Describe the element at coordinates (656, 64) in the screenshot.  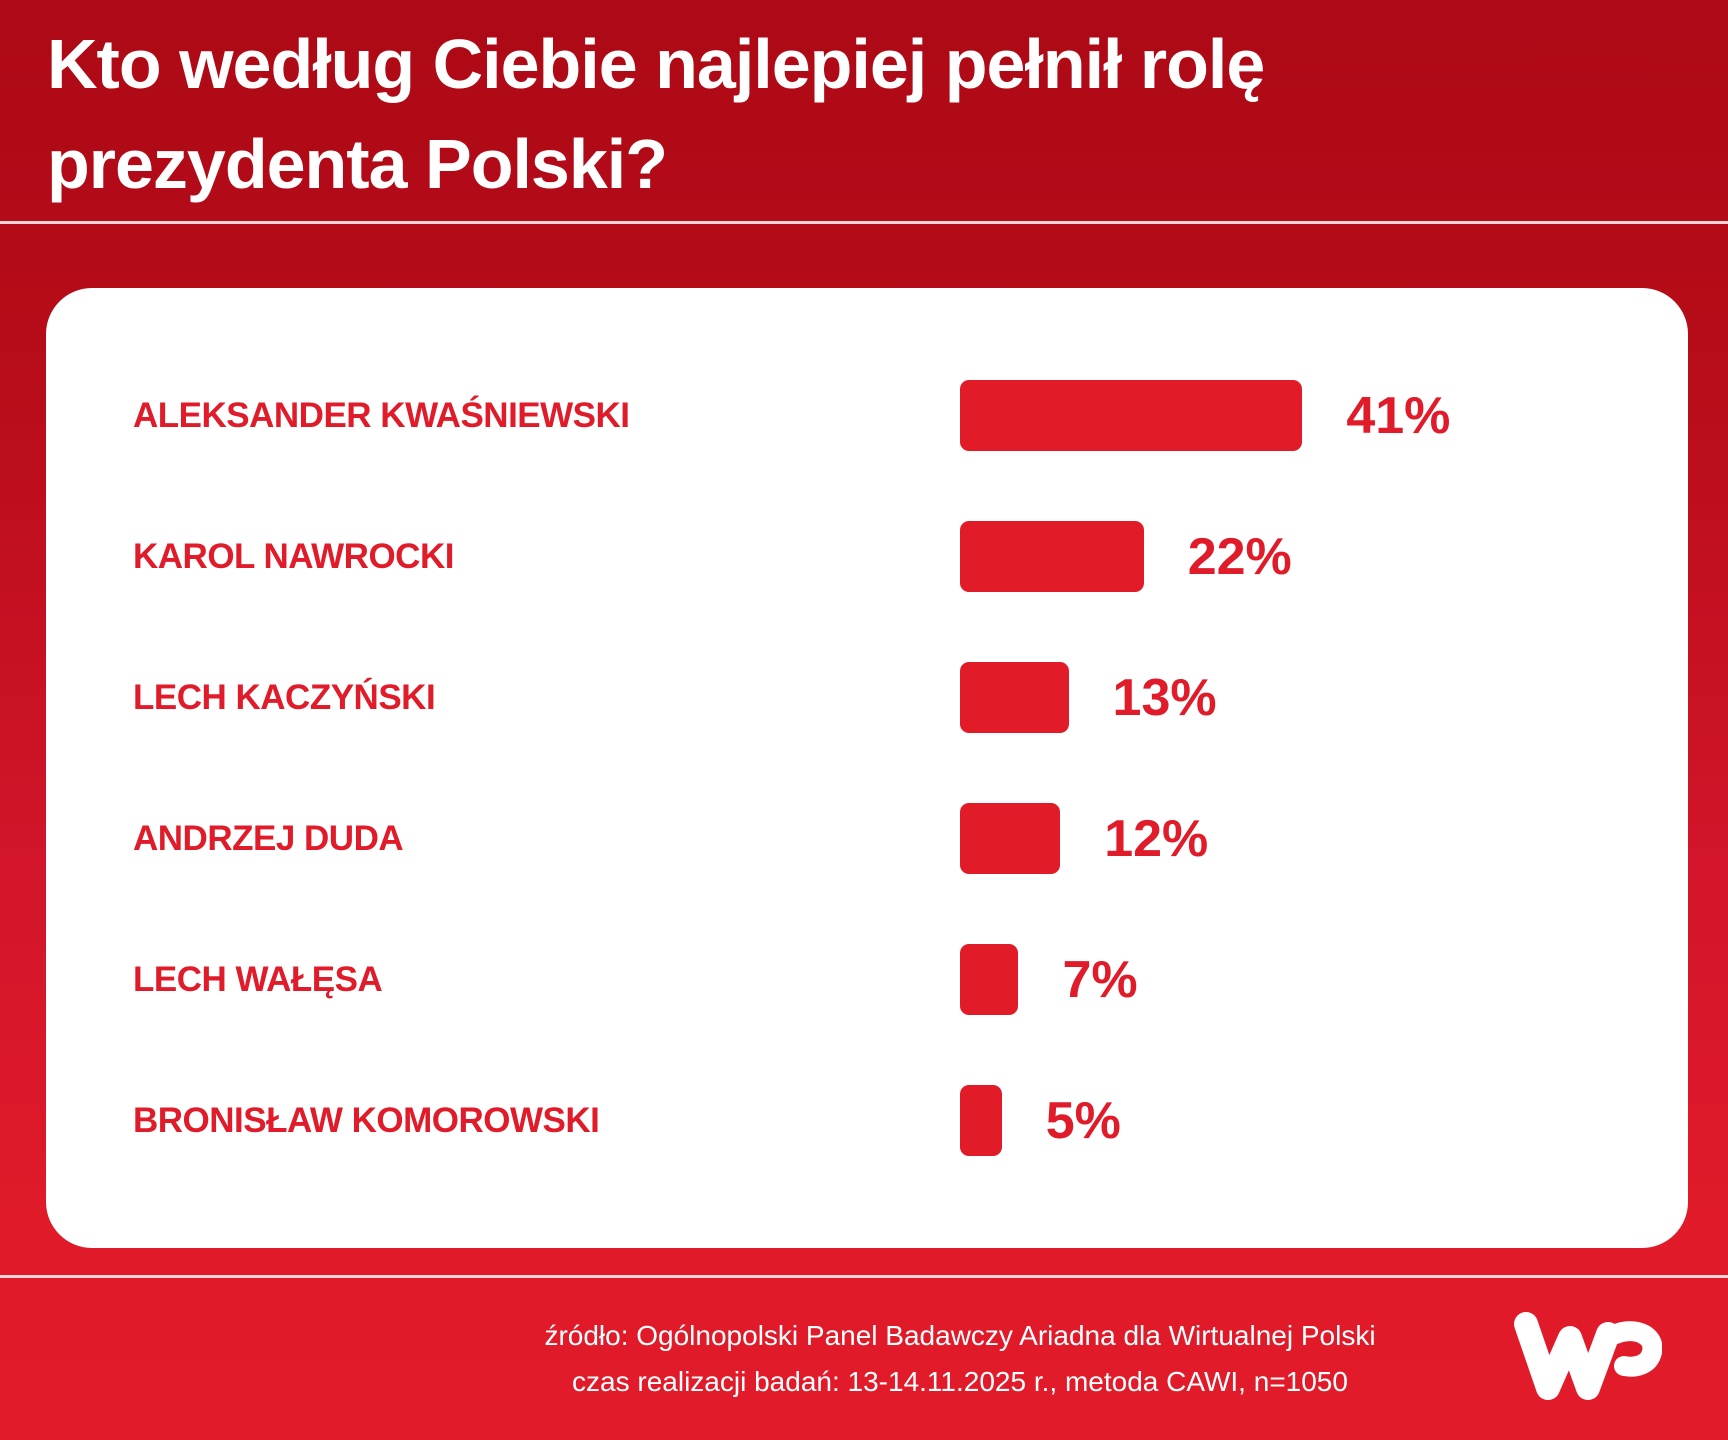
I see `title-line-1: Kto według Ciebie najlepiej pełnił rolę` at that location.